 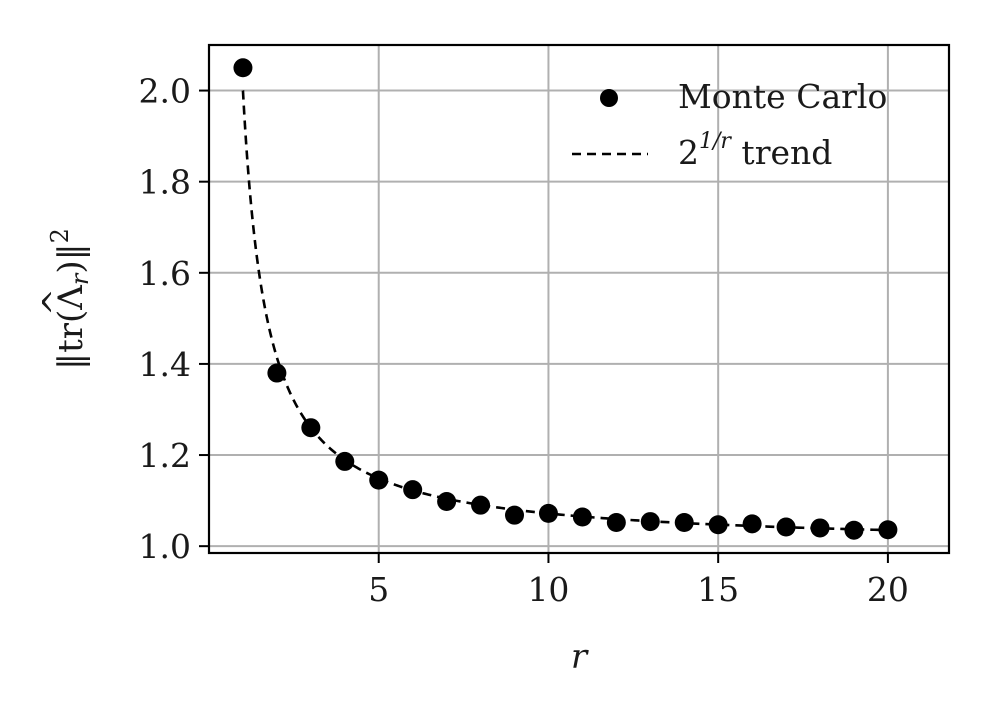 What do you see at coordinates (165, 273) in the screenshot?
I see `y-tick-label: 1.6` at bounding box center [165, 273].